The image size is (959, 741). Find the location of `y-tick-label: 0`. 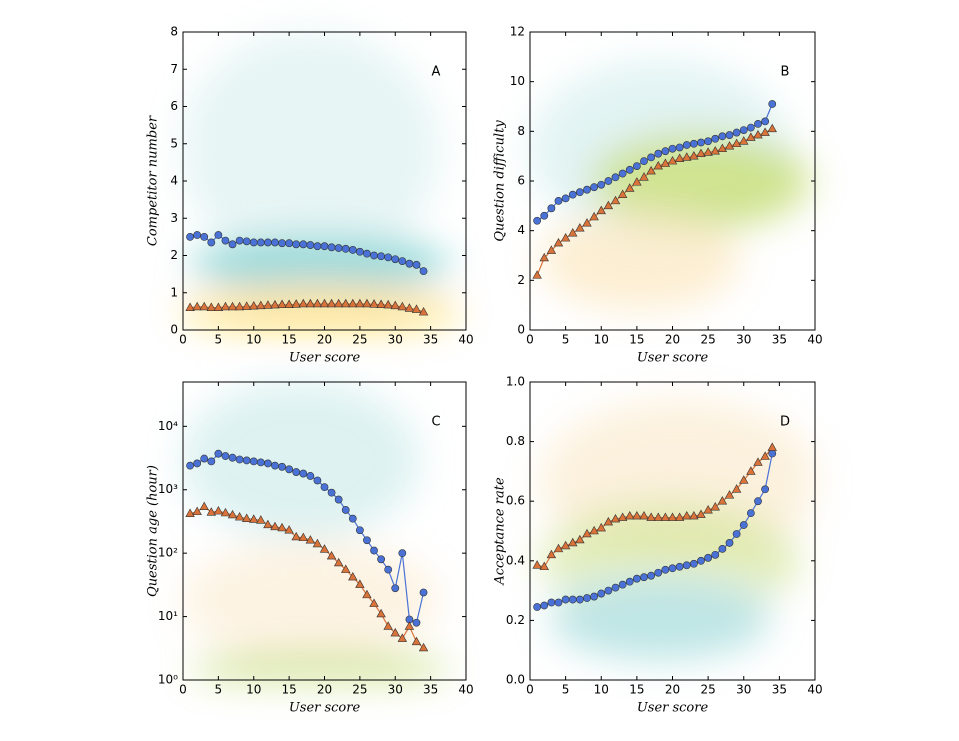

y-tick-label: 0 is located at coordinates (174, 330).